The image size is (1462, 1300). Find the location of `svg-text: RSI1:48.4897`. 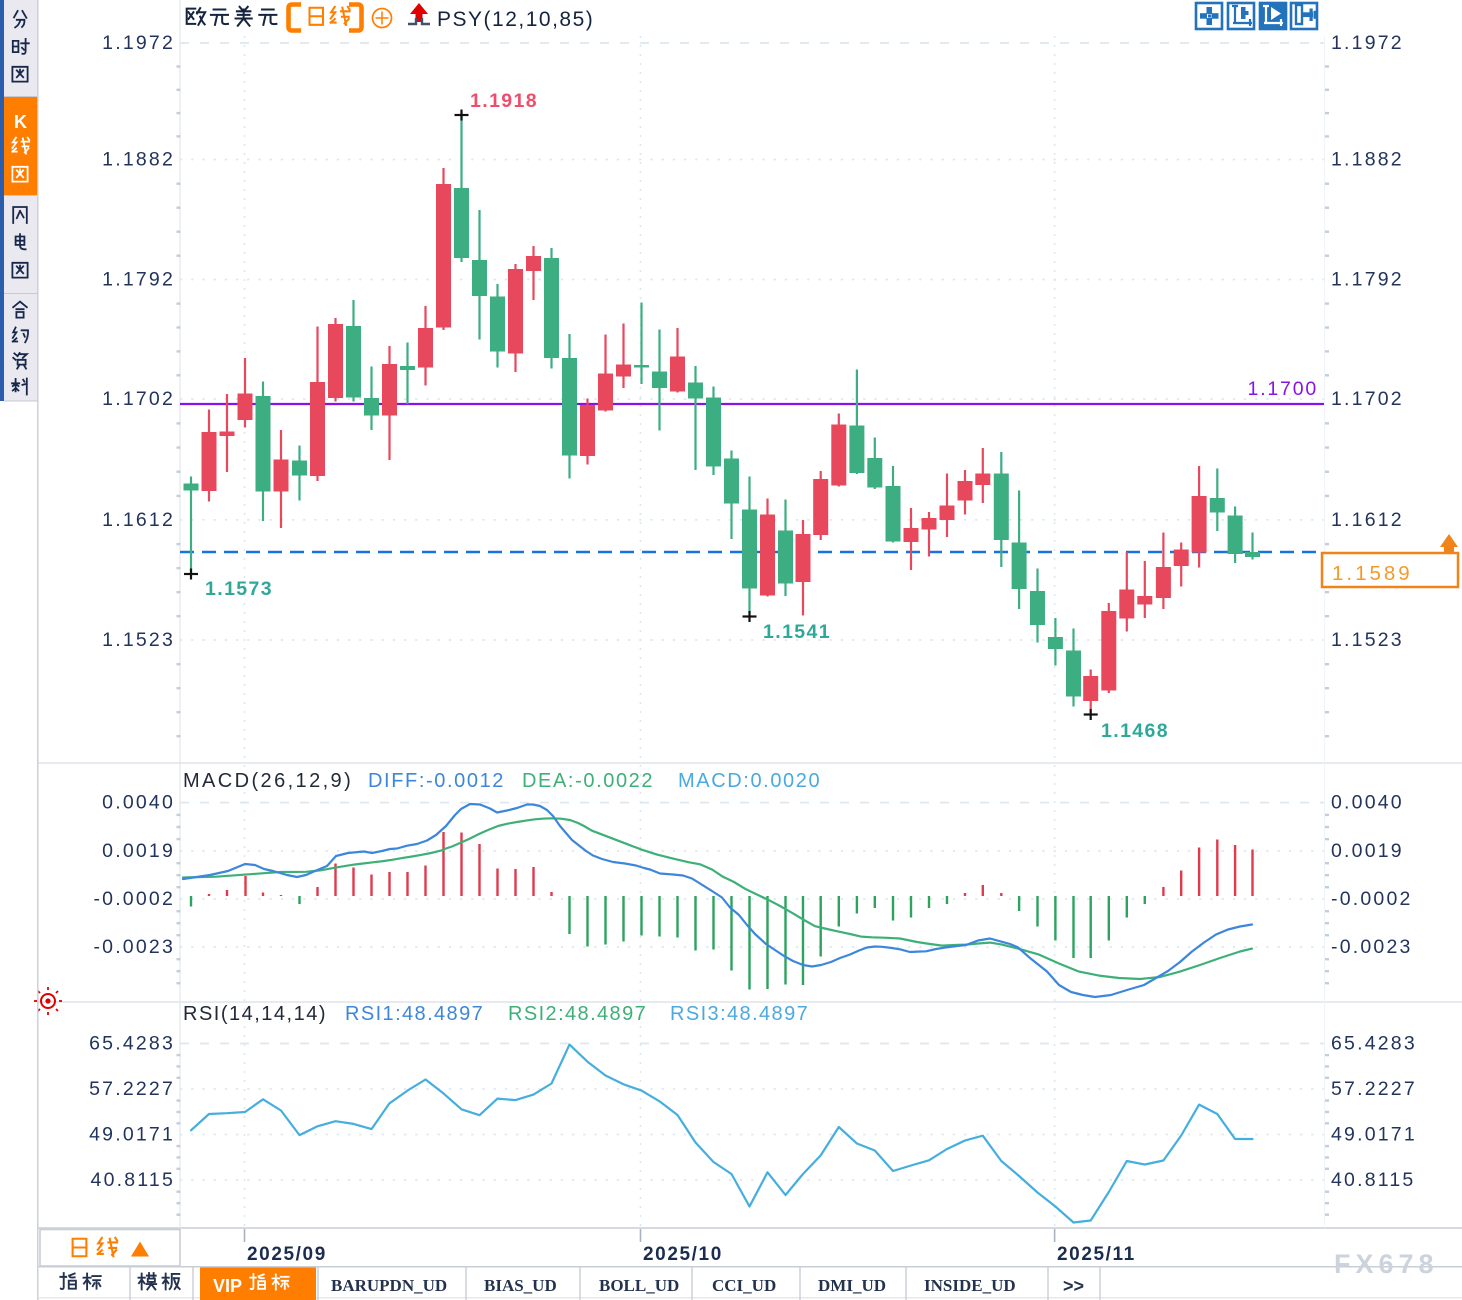

svg-text: RSI1:48.4897 is located at coordinates (414, 1014).